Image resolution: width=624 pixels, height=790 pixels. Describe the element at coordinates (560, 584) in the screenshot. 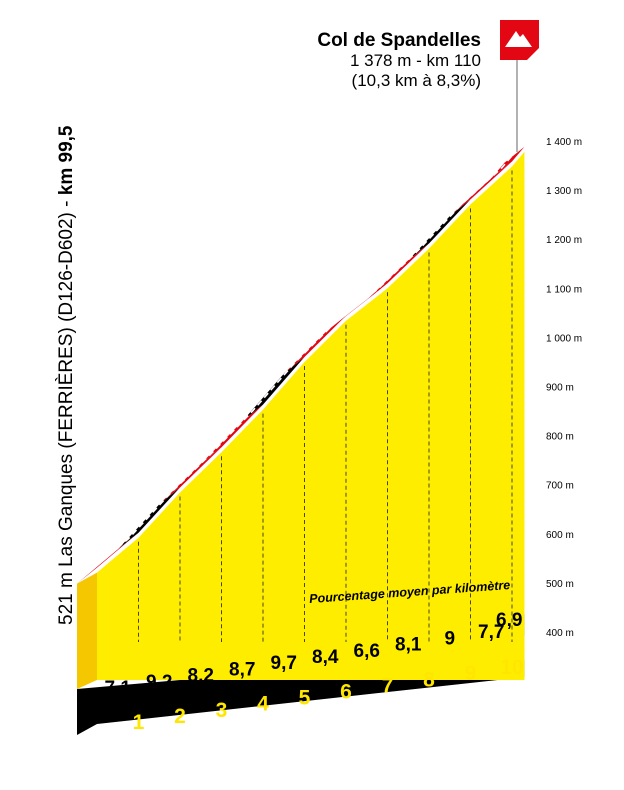

I see `elevation-tick-label: 500 m` at that location.